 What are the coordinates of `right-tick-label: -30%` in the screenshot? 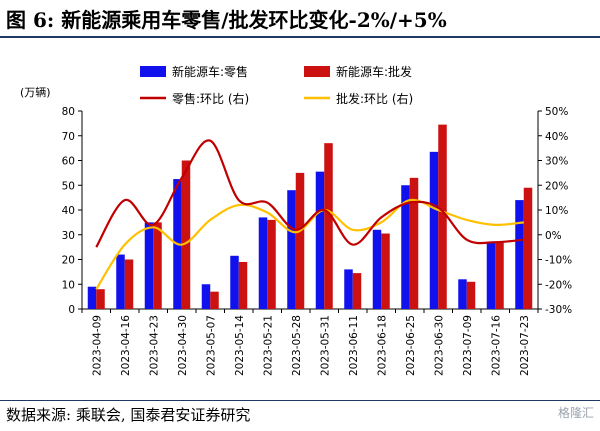 It's located at (558, 310).